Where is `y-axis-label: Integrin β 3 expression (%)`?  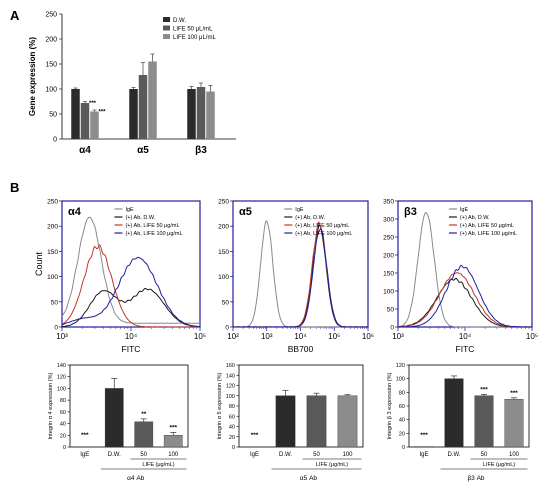 y-axis-label: Integrin β 3 expression (%) is located at coordinates (390, 405).